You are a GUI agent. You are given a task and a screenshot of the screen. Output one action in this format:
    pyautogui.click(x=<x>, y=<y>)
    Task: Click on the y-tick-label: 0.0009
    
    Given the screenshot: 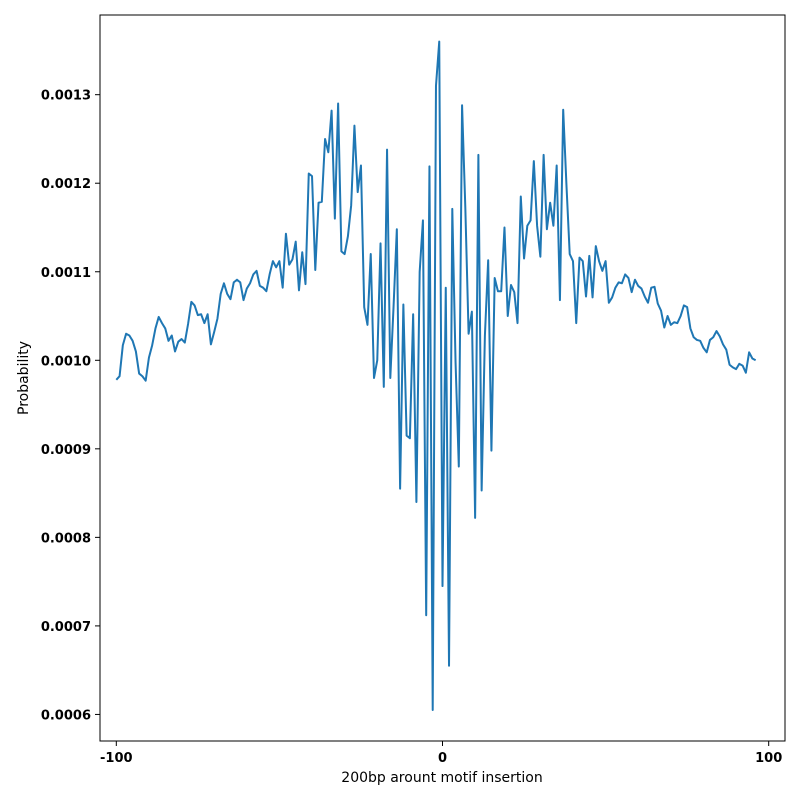 What is the action you would take?
    pyautogui.click(x=66, y=450)
    